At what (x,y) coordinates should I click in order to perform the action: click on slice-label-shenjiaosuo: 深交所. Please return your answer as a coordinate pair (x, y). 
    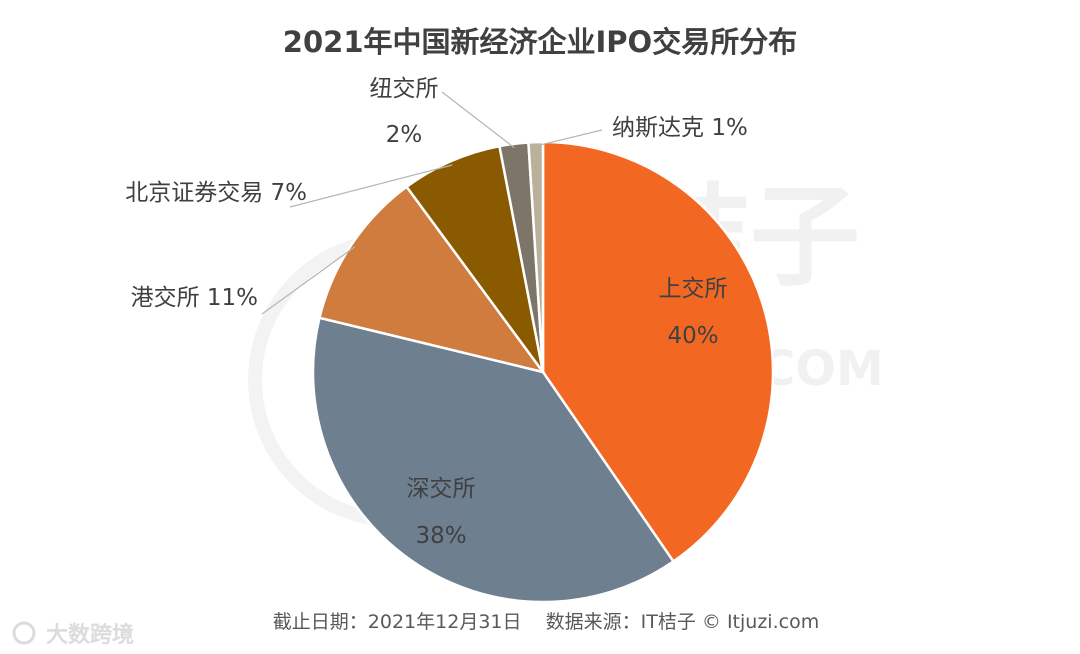
    Looking at the image, I should click on (441, 489).